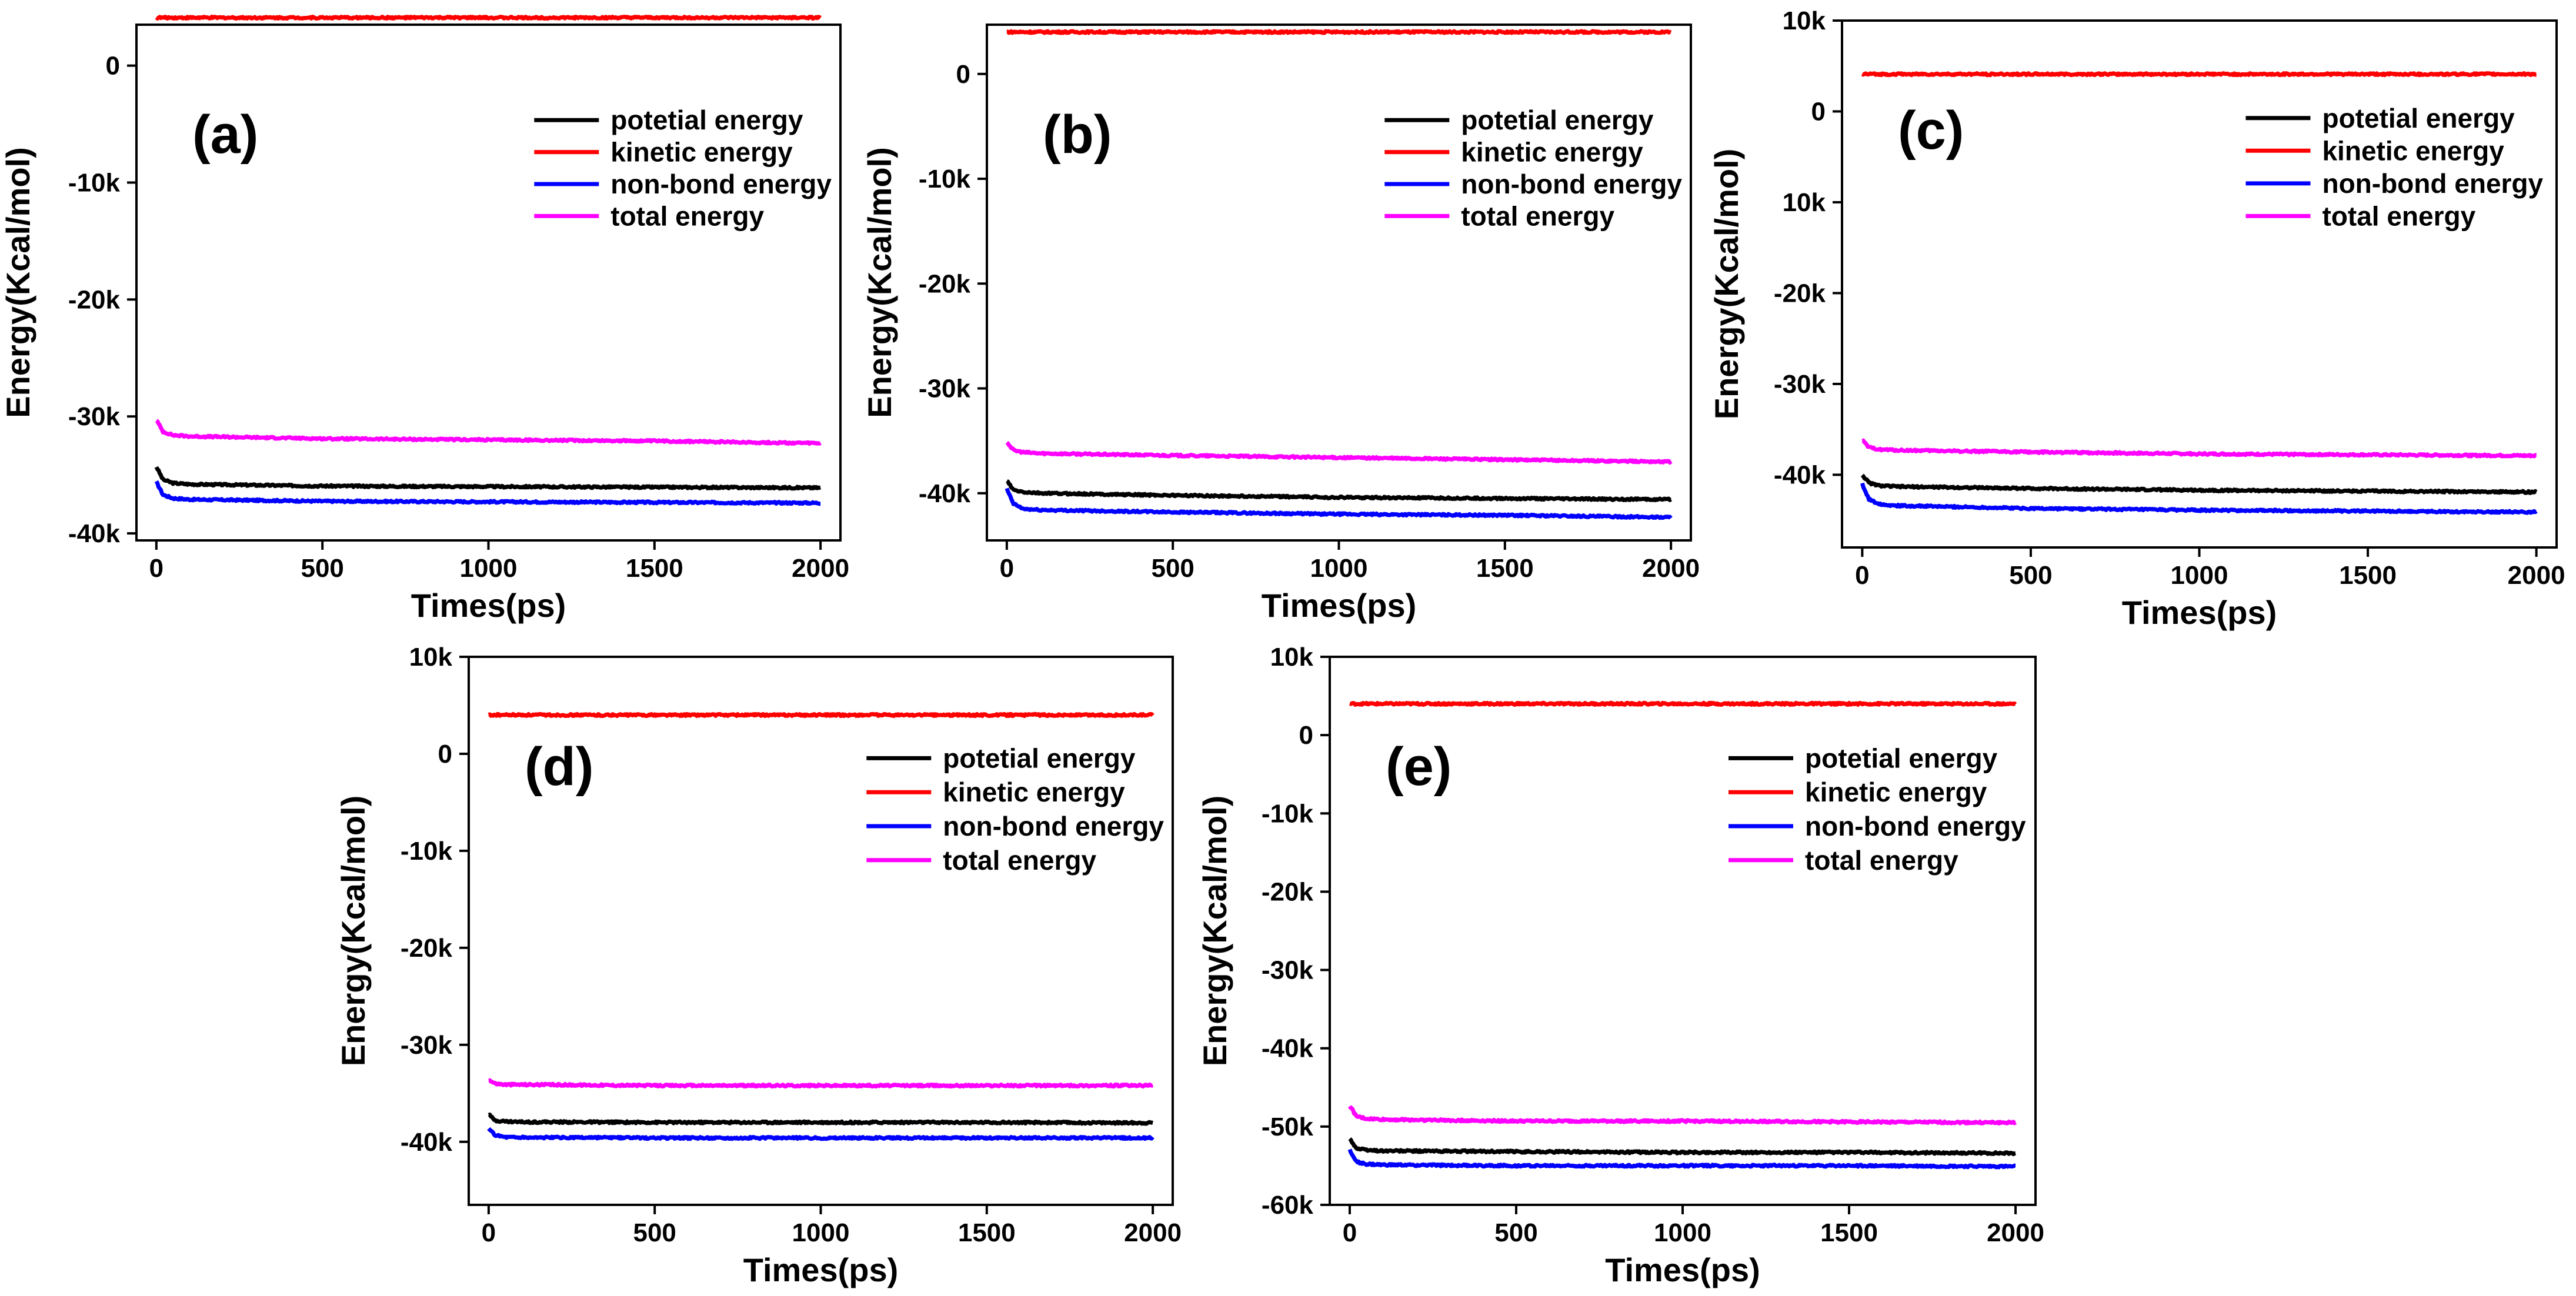 This screenshot has height=1296, width=2576. I want to click on y-tick-label: -60k, so click(1288, 1205).